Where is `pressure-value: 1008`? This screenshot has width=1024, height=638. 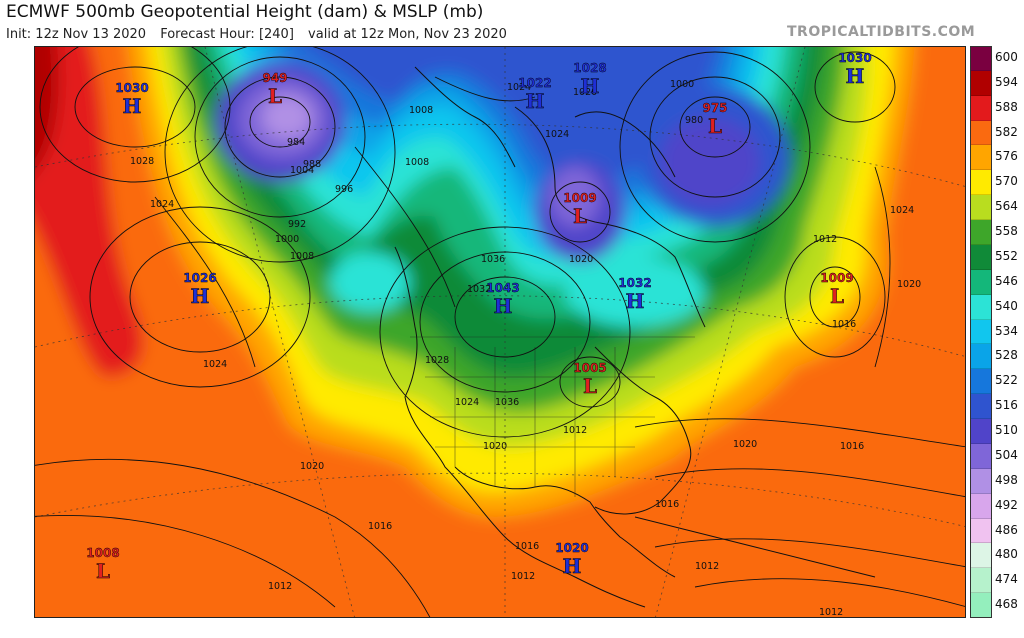
pressure-value: 1008 is located at coordinates (102, 553).